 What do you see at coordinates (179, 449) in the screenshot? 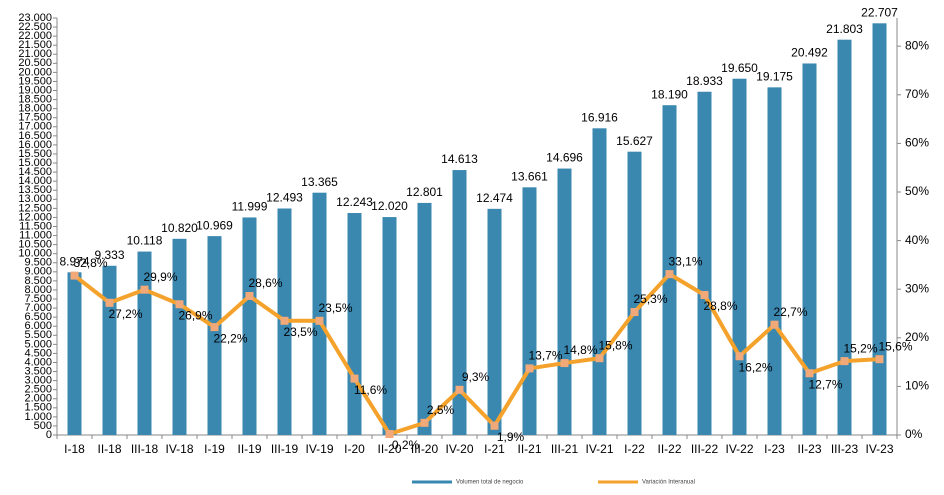
I see `x-tick-label: IV-18` at bounding box center [179, 449].